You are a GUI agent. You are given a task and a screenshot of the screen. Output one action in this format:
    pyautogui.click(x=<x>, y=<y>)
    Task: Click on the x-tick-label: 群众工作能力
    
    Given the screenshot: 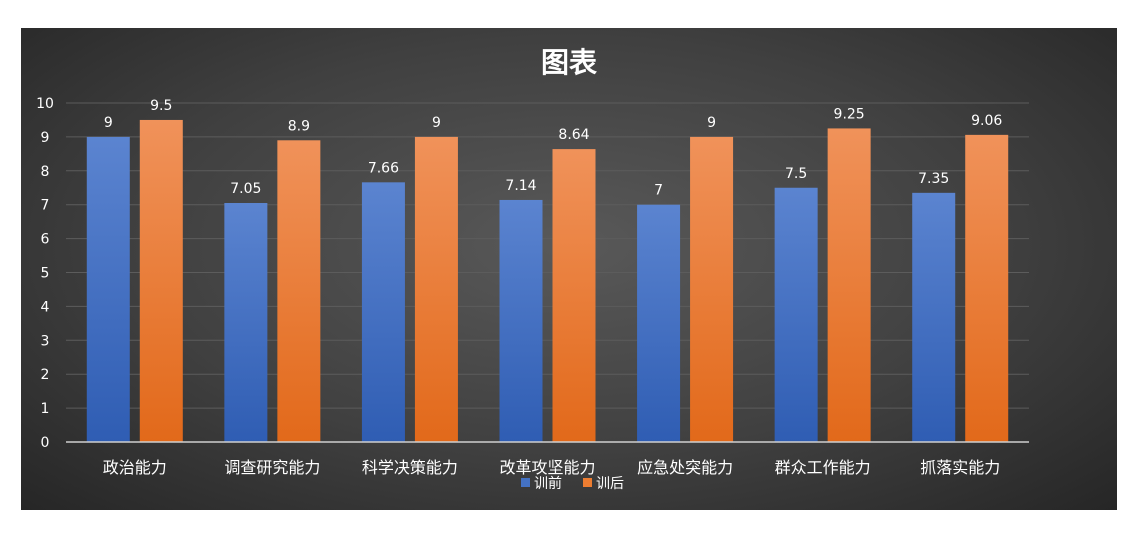 What is the action you would take?
    pyautogui.click(x=823, y=467)
    